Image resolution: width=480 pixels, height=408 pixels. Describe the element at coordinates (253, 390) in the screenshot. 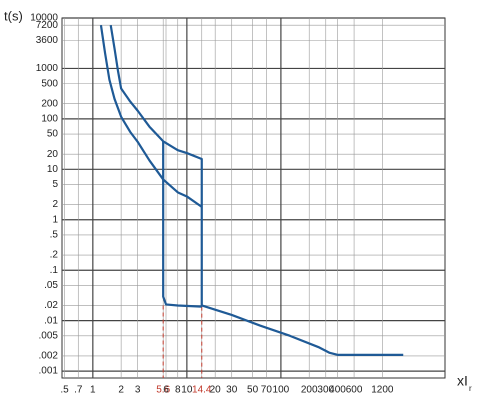

I see `x-tick-label: 50` at that location.